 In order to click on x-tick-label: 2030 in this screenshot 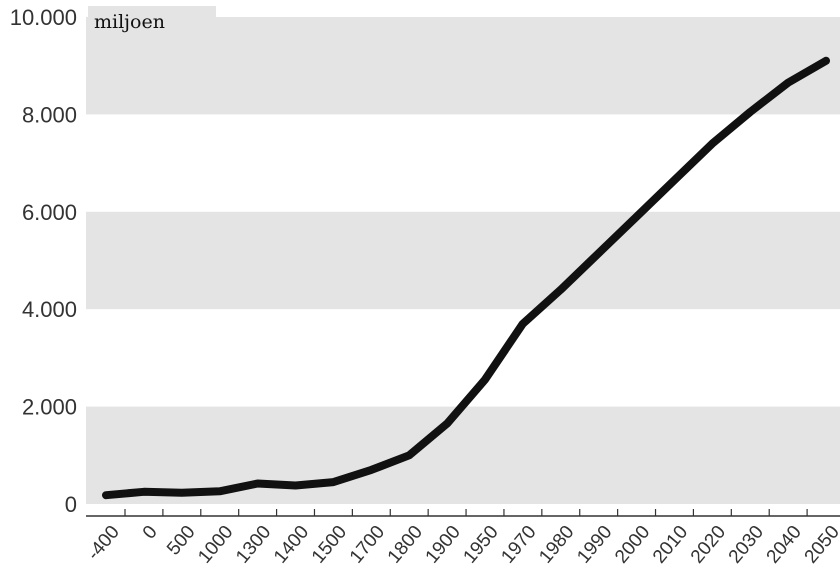, I will do `click(746, 545)`.